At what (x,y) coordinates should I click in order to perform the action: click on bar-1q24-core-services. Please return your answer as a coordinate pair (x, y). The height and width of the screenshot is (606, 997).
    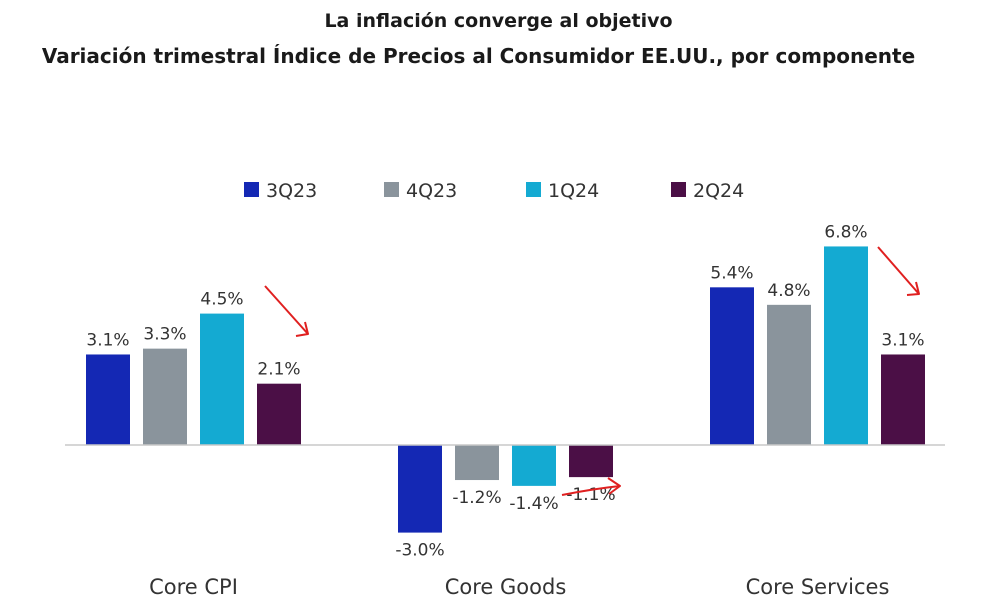
    Looking at the image, I should click on (846, 345).